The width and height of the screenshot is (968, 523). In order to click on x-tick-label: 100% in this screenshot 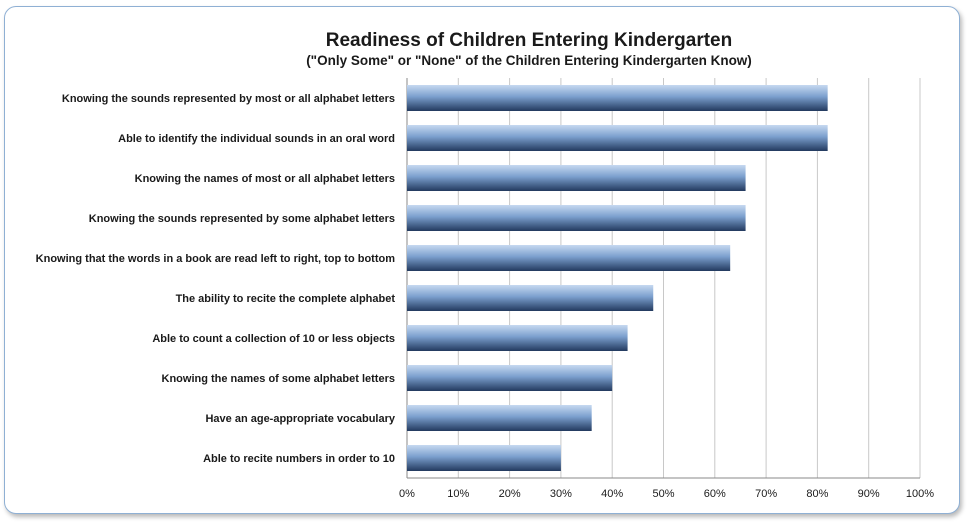, I will do `click(920, 494)`.